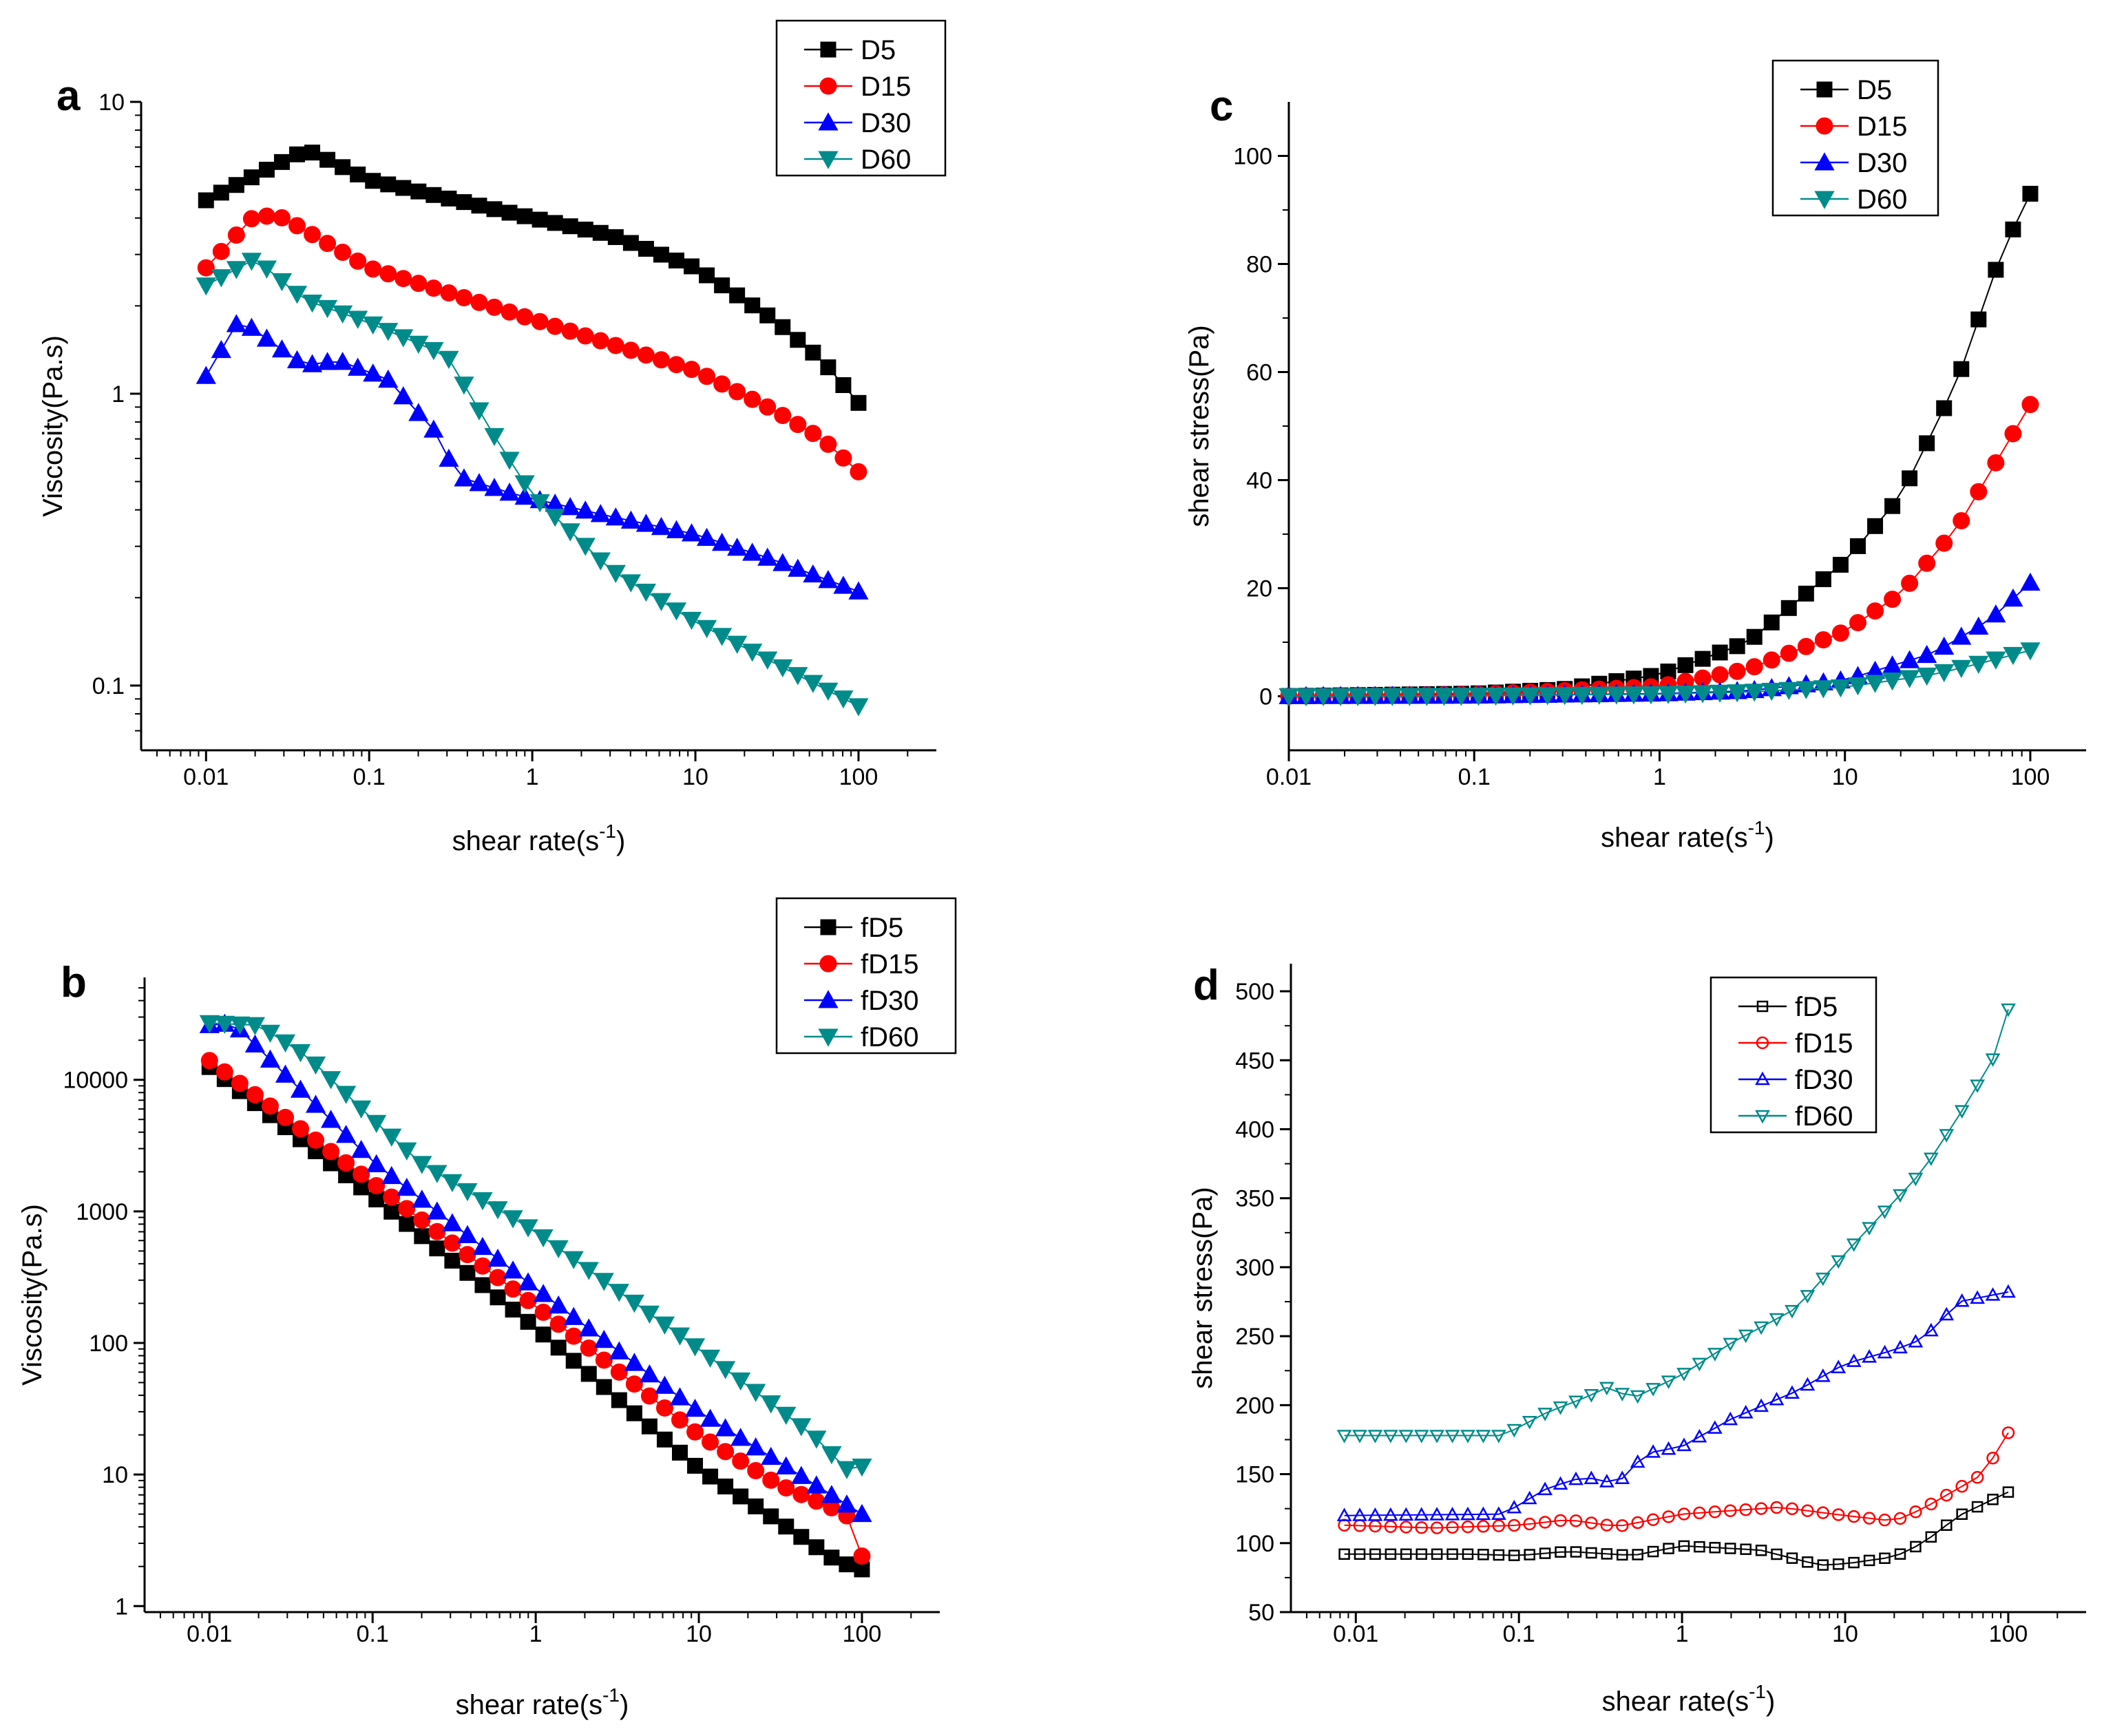  Describe the element at coordinates (115, 1475) in the screenshot. I see `y-tick-label: 10` at that location.